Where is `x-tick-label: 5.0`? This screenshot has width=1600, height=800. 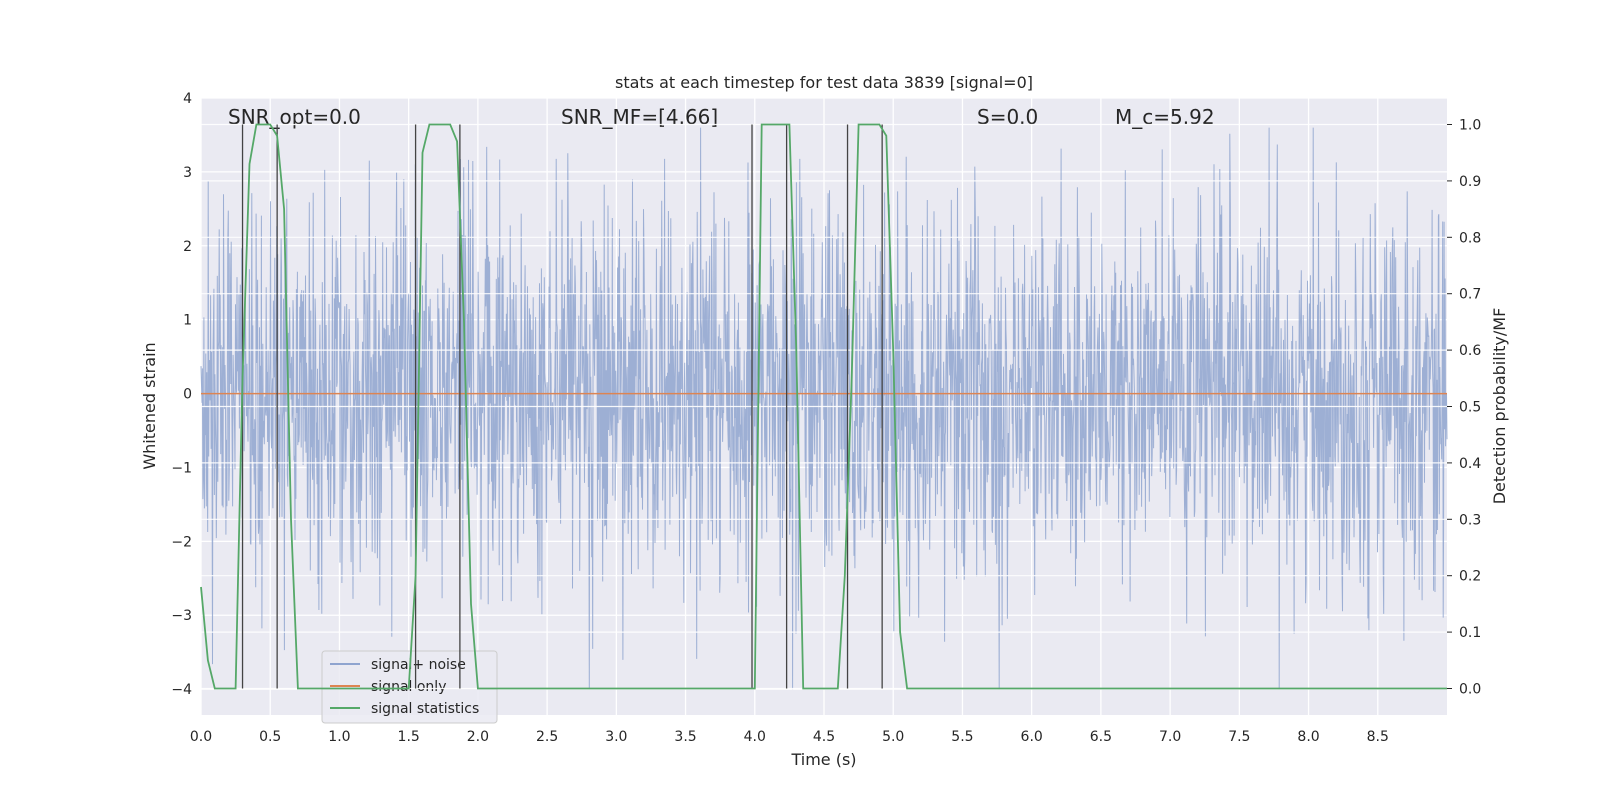
x-tick-label: 5.0 is located at coordinates (893, 737).